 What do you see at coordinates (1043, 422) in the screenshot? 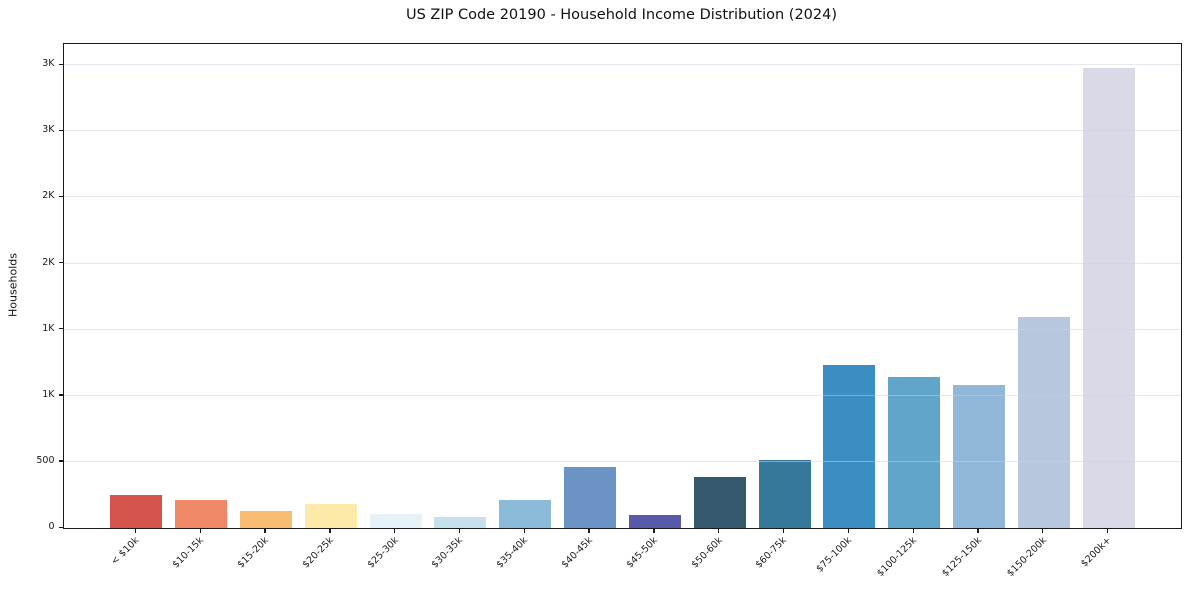
I see `bar-$150-200k` at bounding box center [1043, 422].